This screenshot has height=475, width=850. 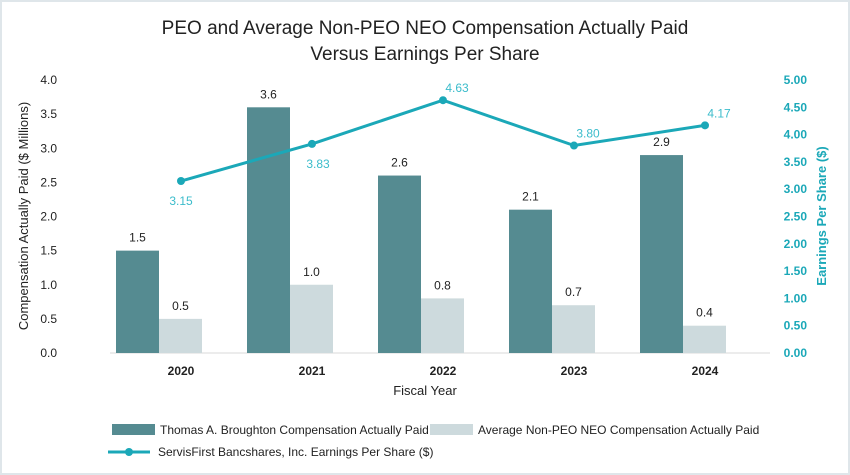 I want to click on bar-label-peo: 1.5, so click(x=137, y=238).